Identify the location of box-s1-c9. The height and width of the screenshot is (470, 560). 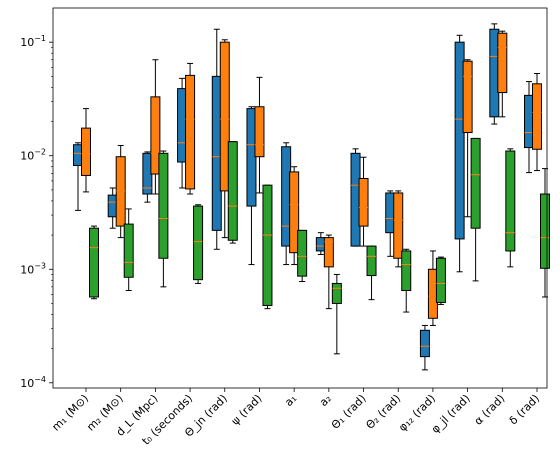
(398, 229).